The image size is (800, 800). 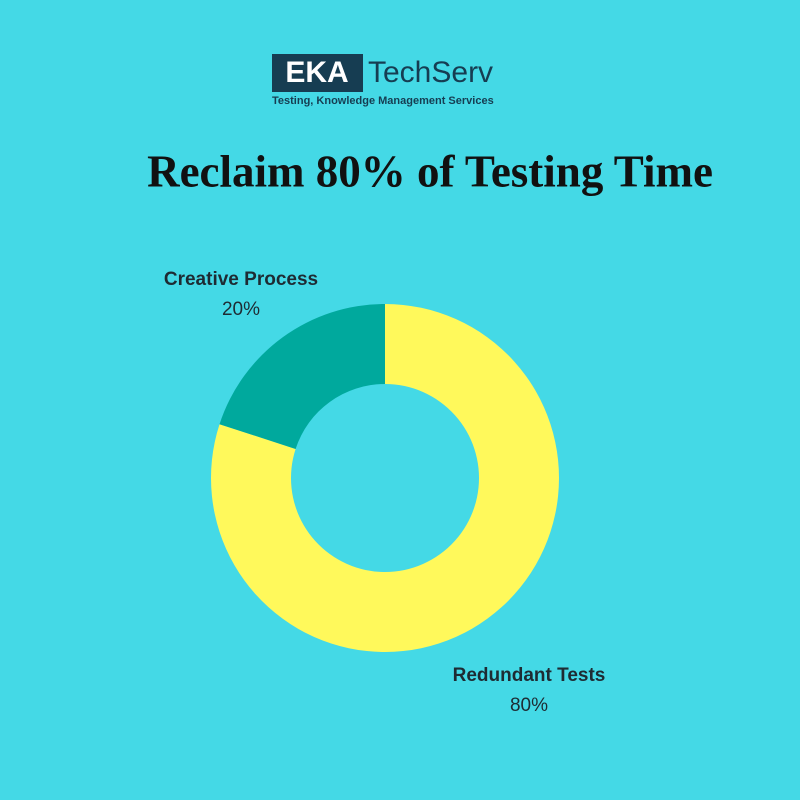 I want to click on slice-value: 20%, so click(x=241, y=309).